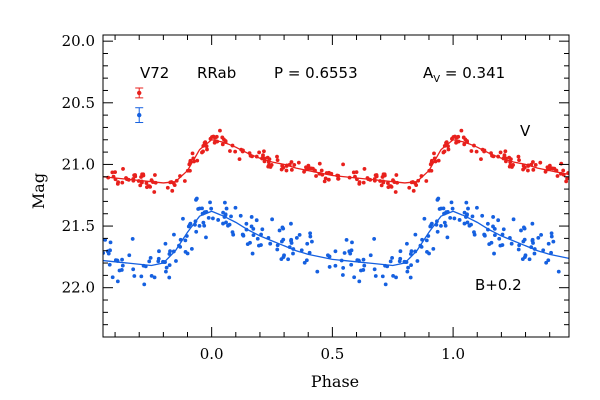  Describe the element at coordinates (453, 354) in the screenshot. I see `x-tick-label: 1.0` at that location.